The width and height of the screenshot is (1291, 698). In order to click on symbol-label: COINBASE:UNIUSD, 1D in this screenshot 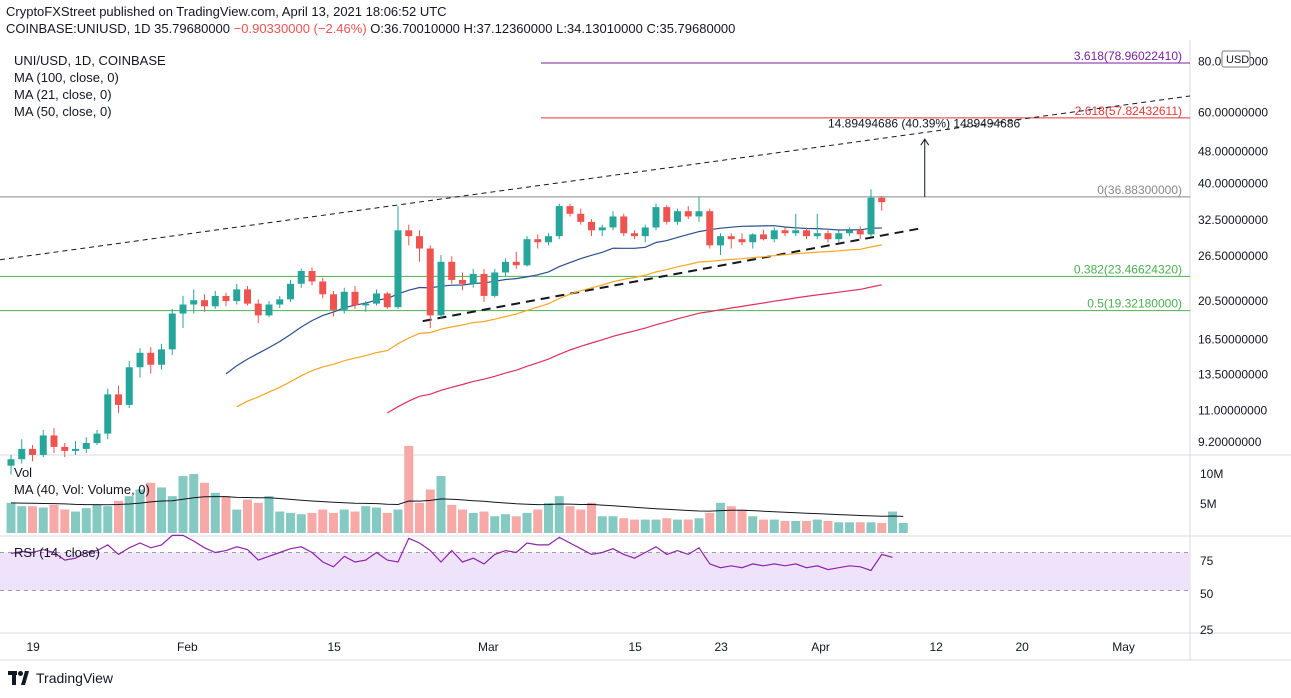, I will do `click(78, 28)`.